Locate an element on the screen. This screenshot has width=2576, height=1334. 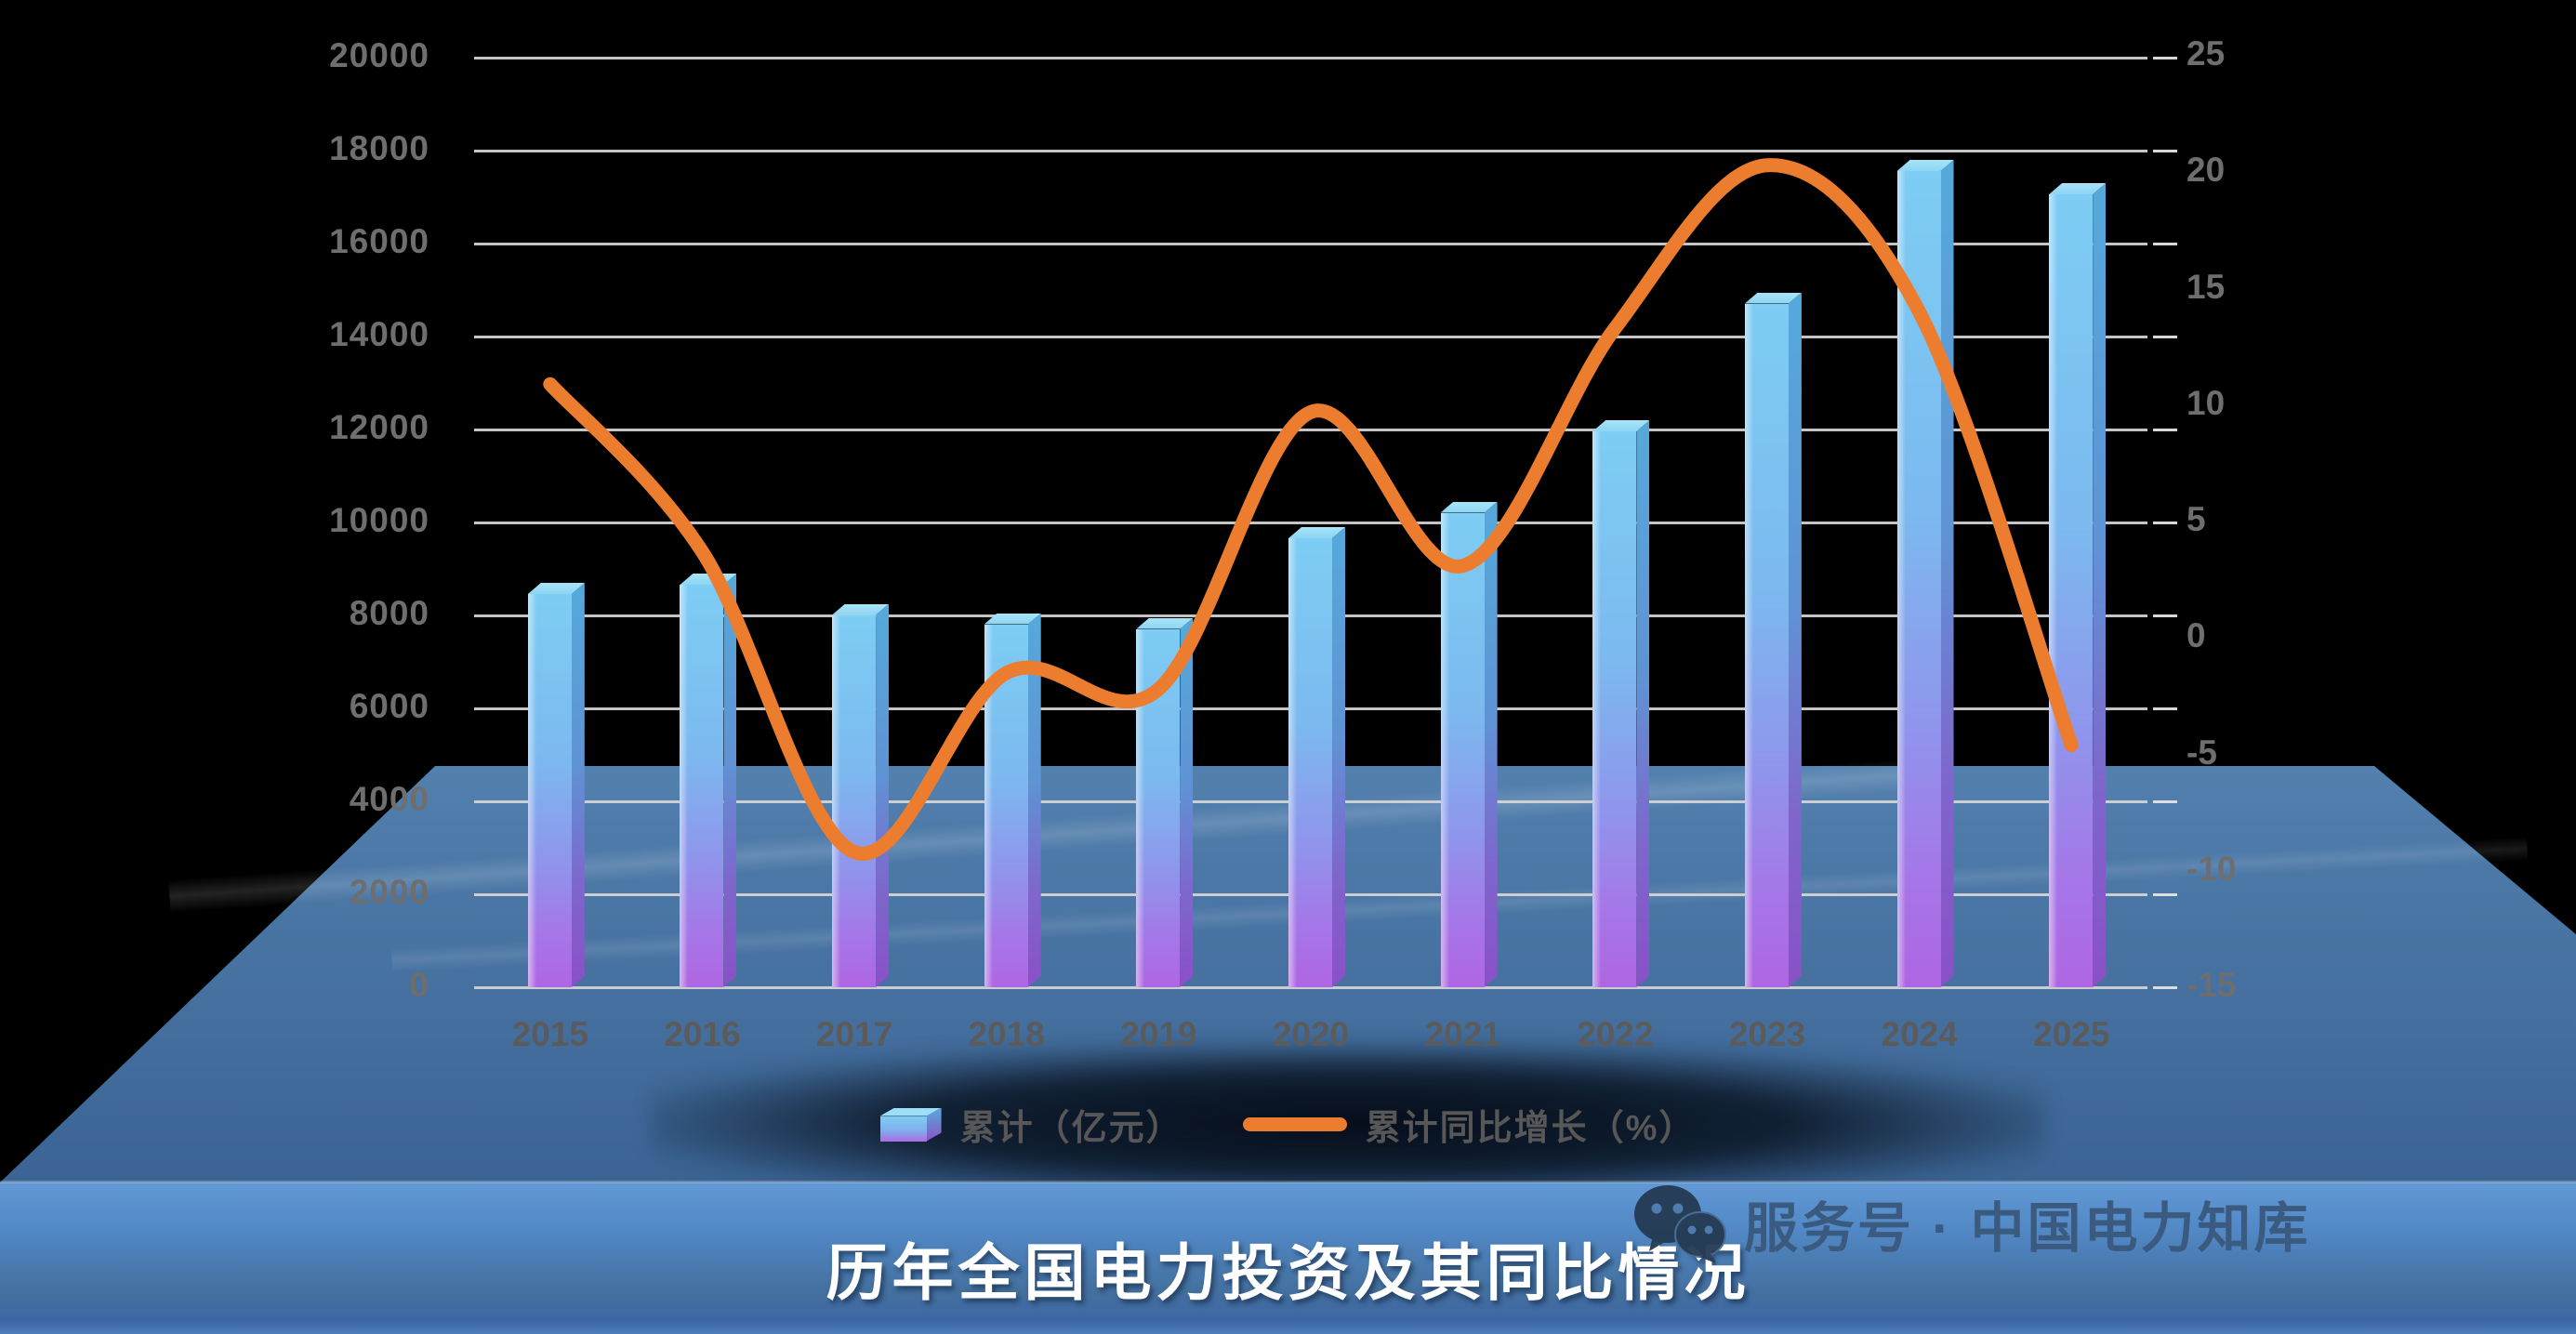
bar-2016 is located at coordinates (702, 786).